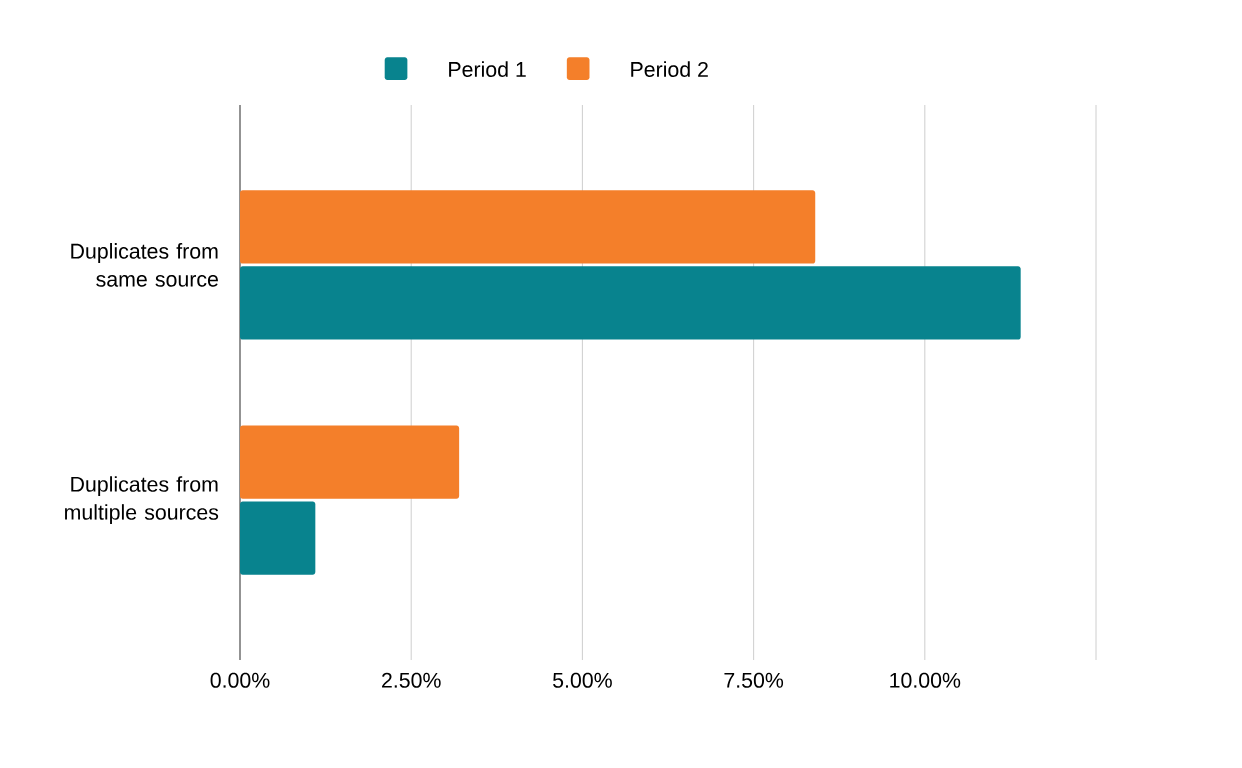  What do you see at coordinates (411, 680) in the screenshot?
I see `x-tick-label: 2.50%` at bounding box center [411, 680].